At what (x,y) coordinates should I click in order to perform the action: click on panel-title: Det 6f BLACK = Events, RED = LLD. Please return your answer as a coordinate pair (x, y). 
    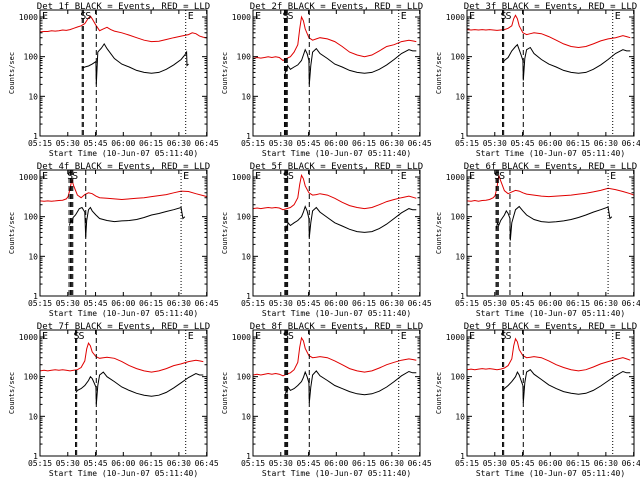
    Looking at the image, I should click on (550, 167).